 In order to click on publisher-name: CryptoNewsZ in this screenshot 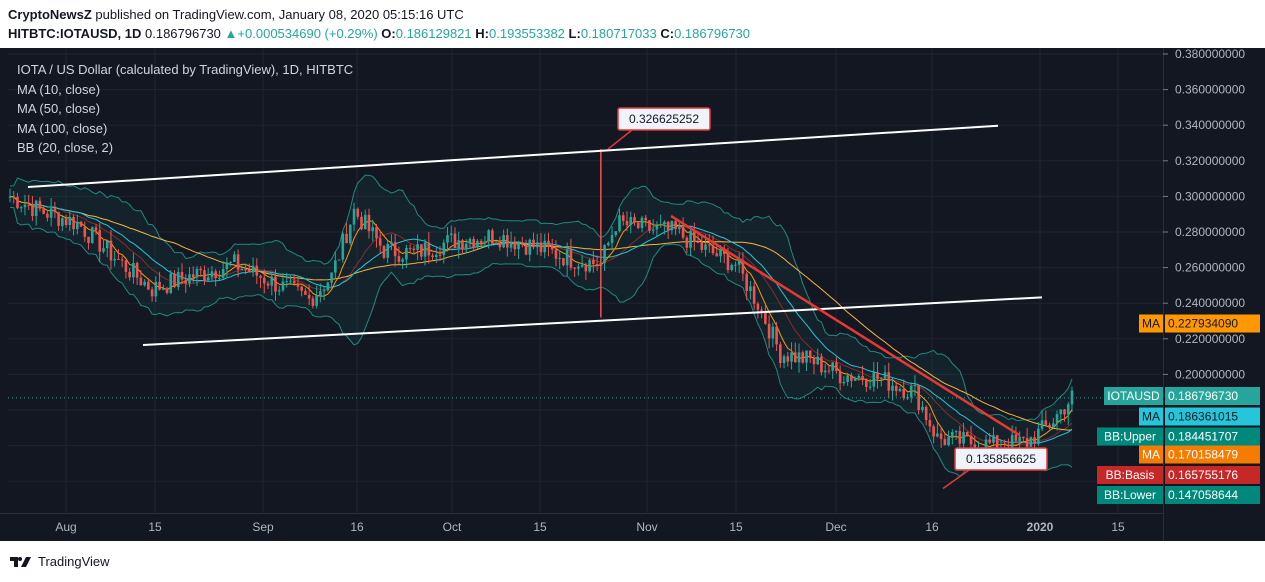, I will do `click(50, 14)`.